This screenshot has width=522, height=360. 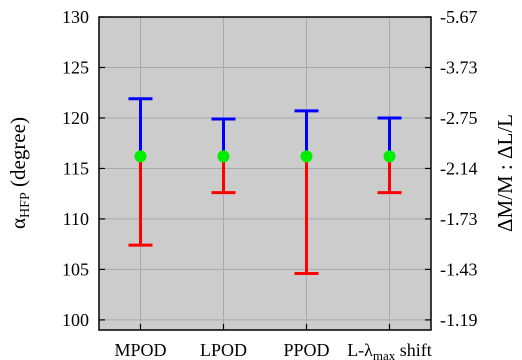 What do you see at coordinates (18, 223) in the screenshot?
I see `y-axis-title-main: α` at bounding box center [18, 223].